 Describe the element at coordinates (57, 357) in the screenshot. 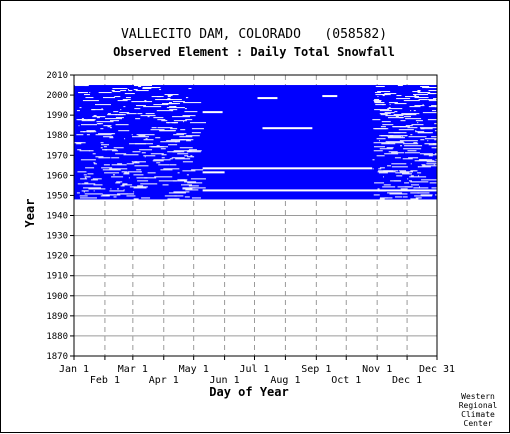

I see `y-tick-label: 1870` at that location.